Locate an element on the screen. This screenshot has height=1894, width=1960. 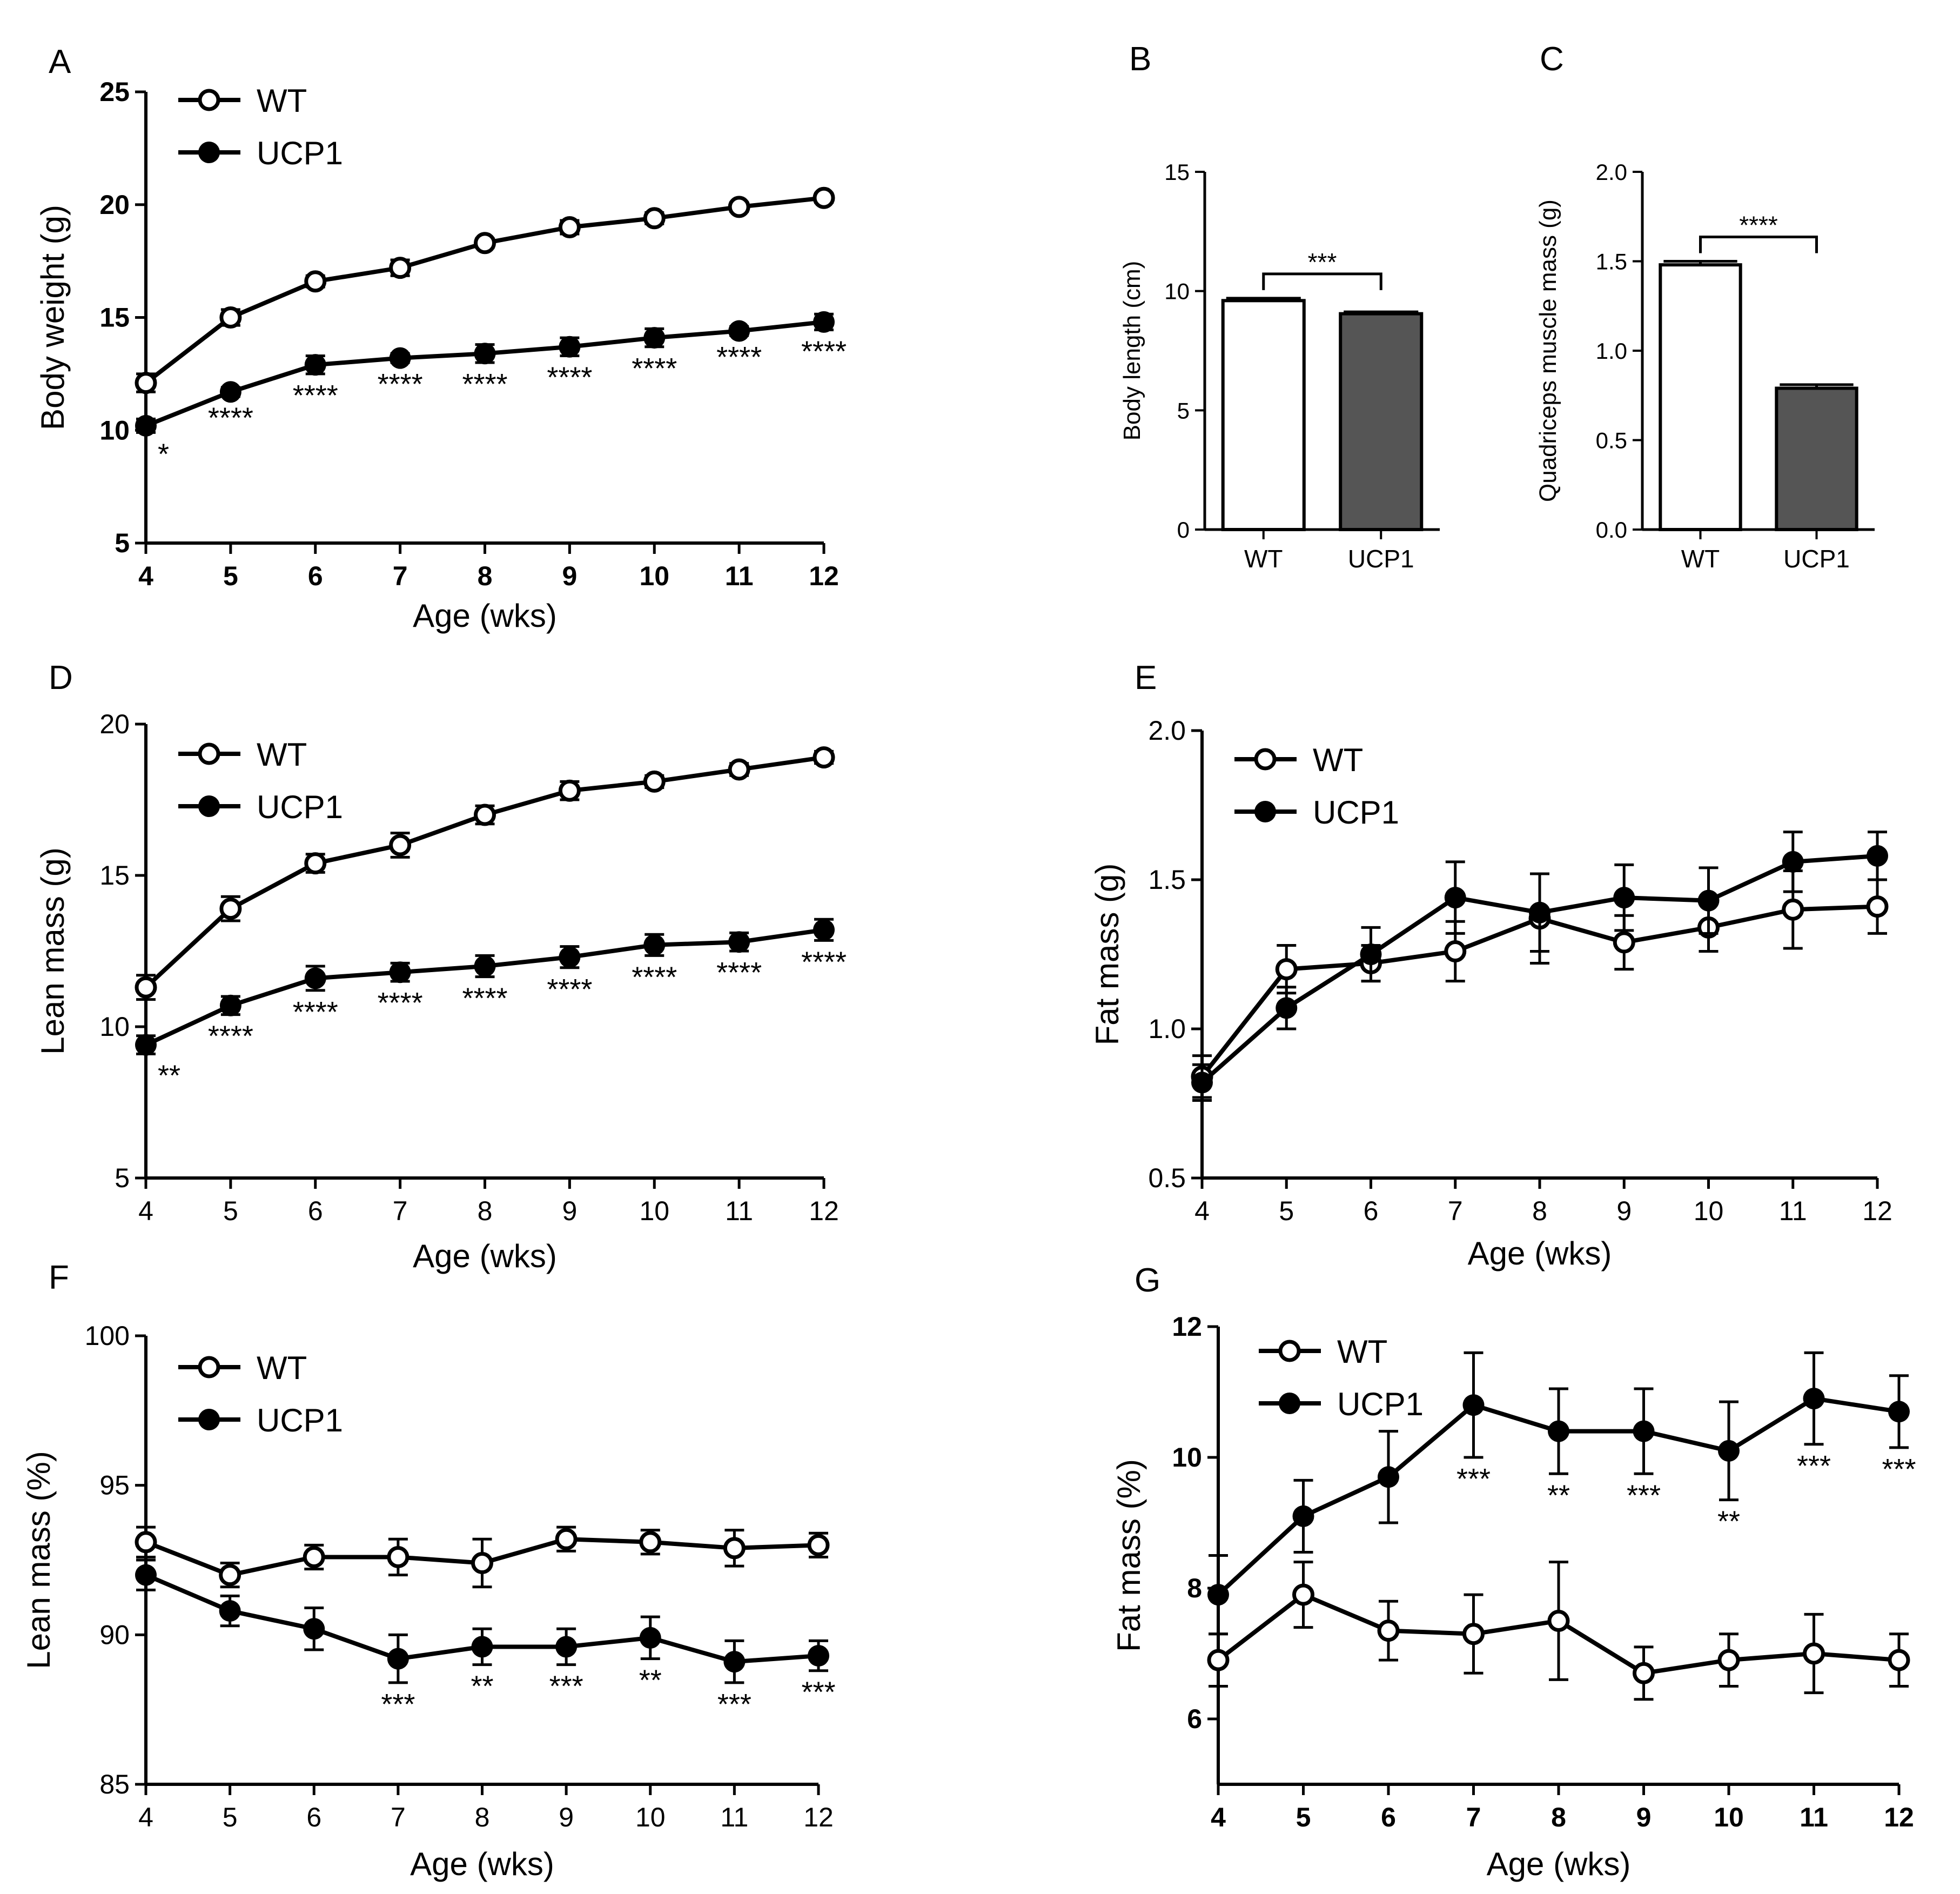
y-tick-label: 2.0 is located at coordinates (1167, 731).